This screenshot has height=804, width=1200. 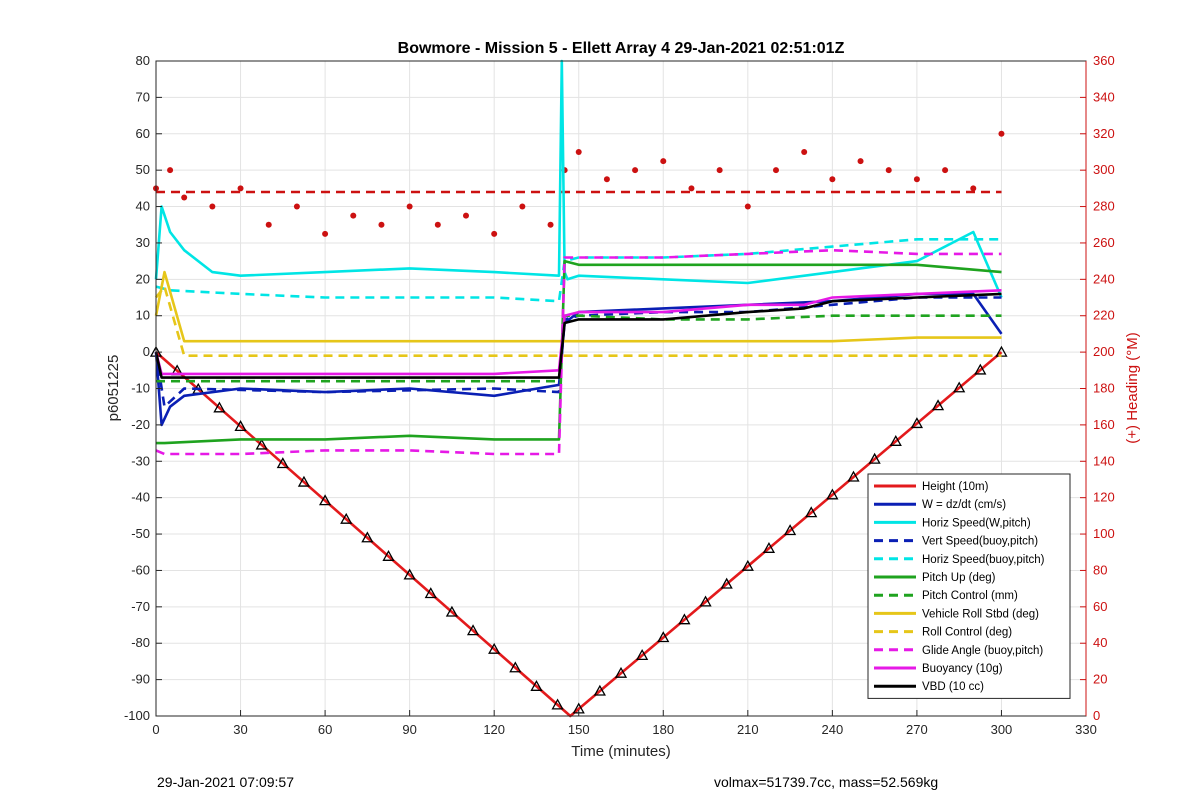 I want to click on y-right-tick-label: 300, so click(x=1104, y=169).